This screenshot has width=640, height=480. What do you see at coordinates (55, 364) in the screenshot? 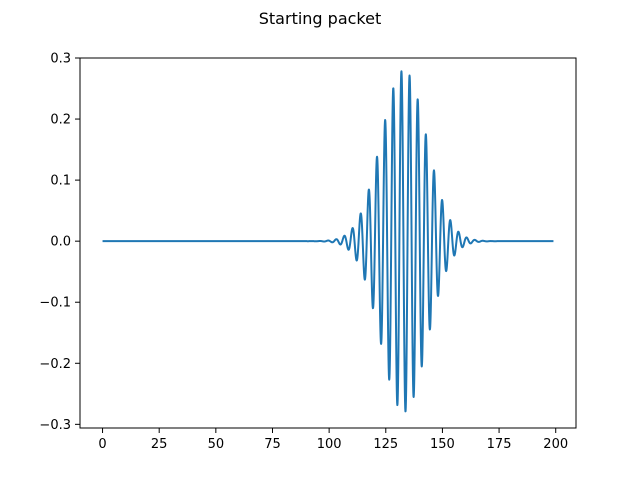
I see `y-tick-label: −0.2` at bounding box center [55, 364].